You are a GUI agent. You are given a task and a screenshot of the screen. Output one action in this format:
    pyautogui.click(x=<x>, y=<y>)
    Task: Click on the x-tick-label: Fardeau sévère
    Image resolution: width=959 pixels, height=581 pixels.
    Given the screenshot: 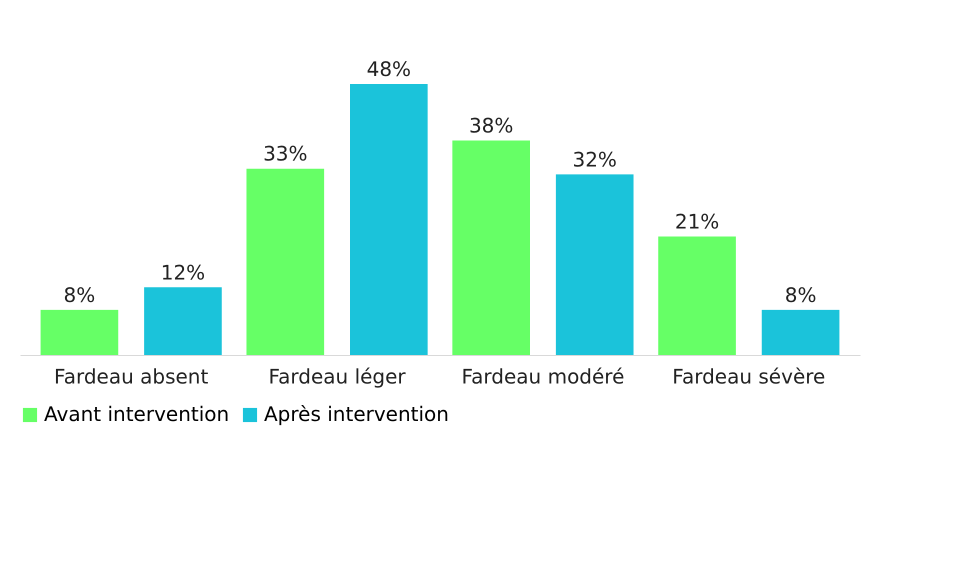 What is the action you would take?
    pyautogui.click(x=749, y=376)
    